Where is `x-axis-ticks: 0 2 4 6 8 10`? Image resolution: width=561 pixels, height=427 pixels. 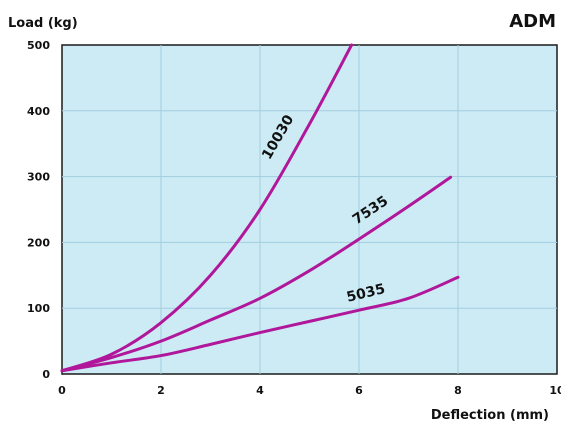
x-axis-ticks: 0 2 4 6 8 10 is located at coordinates (309, 390).